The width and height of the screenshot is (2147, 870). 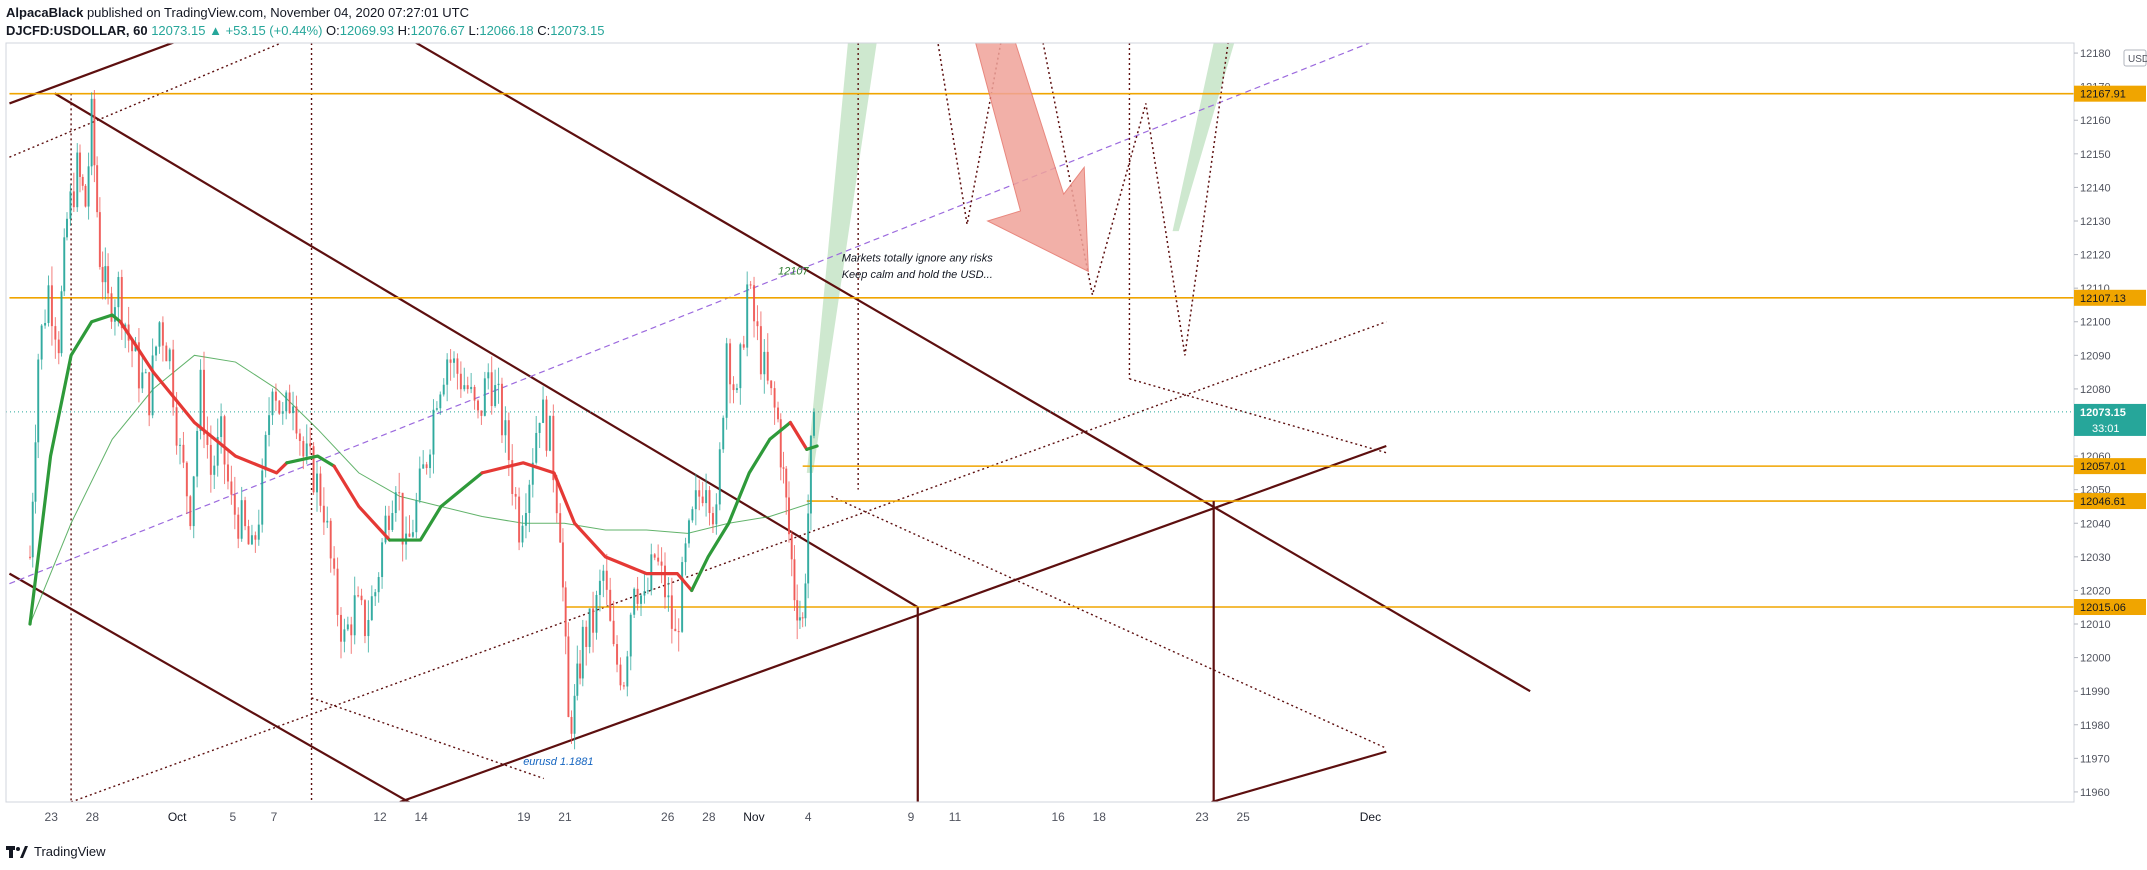 What do you see at coordinates (917, 258) in the screenshot?
I see `chart-annotation: Markets totally ignore any risks` at bounding box center [917, 258].